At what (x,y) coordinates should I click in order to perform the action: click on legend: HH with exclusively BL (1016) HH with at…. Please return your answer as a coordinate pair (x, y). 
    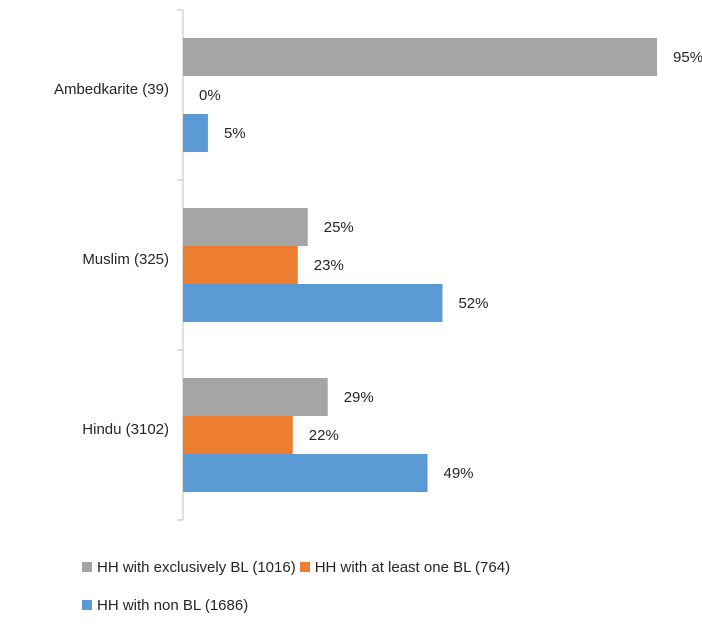
    Looking at the image, I should click on (382, 594).